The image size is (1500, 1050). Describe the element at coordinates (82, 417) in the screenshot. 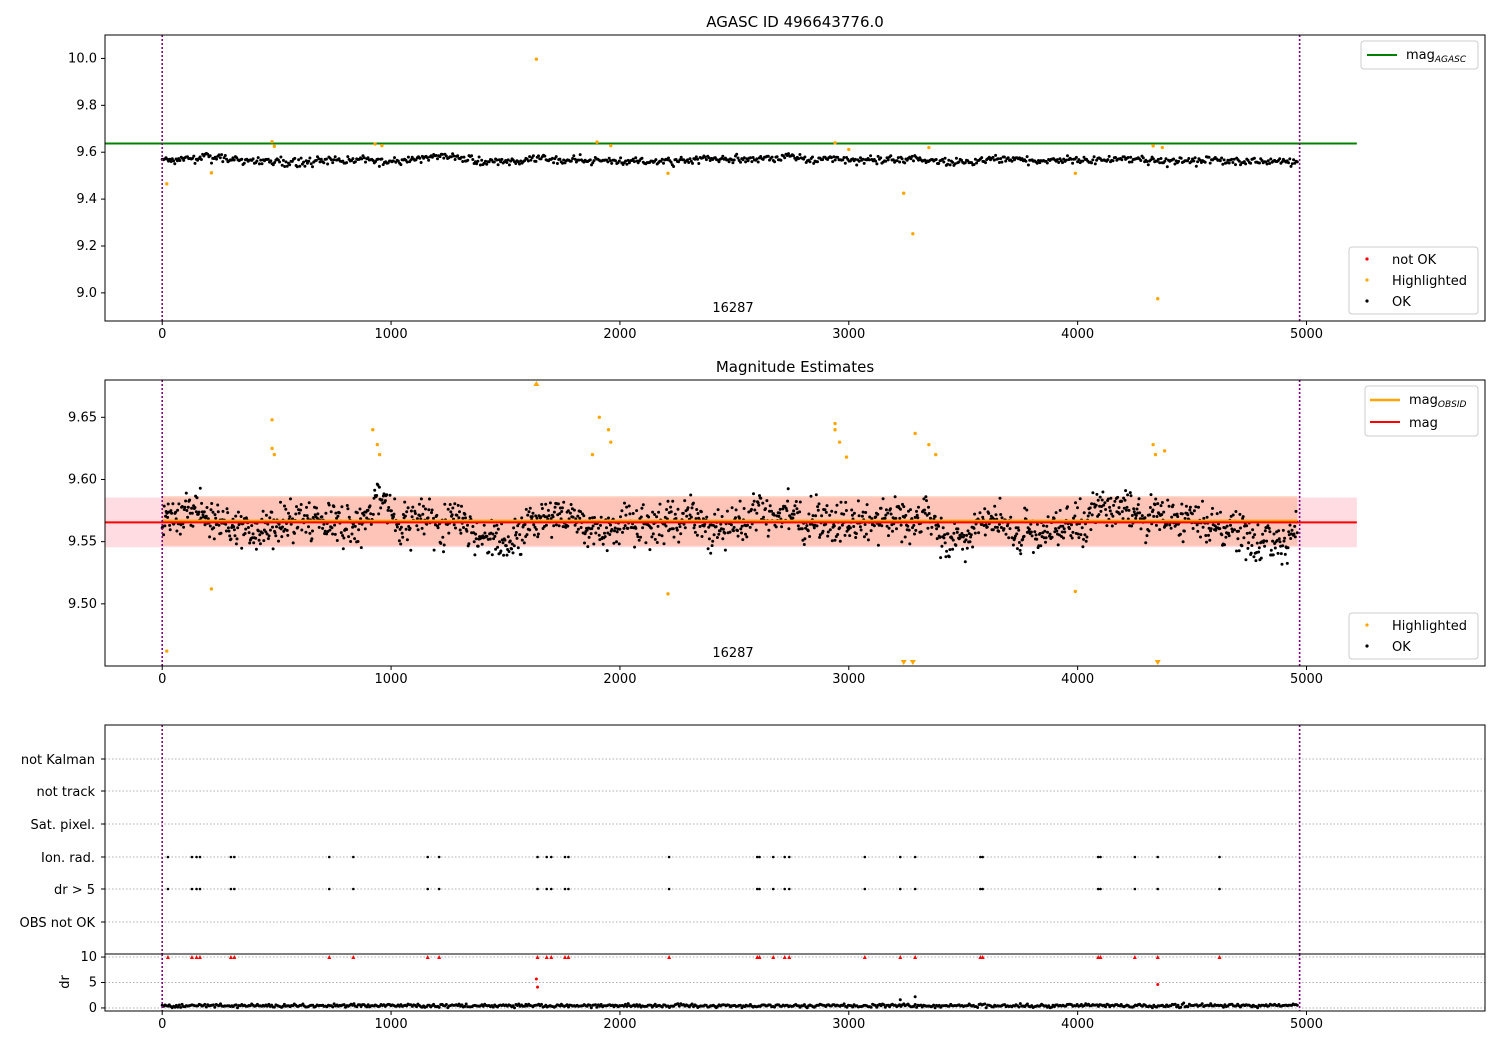

I see `magnitude-ytick-label: 9.65` at that location.